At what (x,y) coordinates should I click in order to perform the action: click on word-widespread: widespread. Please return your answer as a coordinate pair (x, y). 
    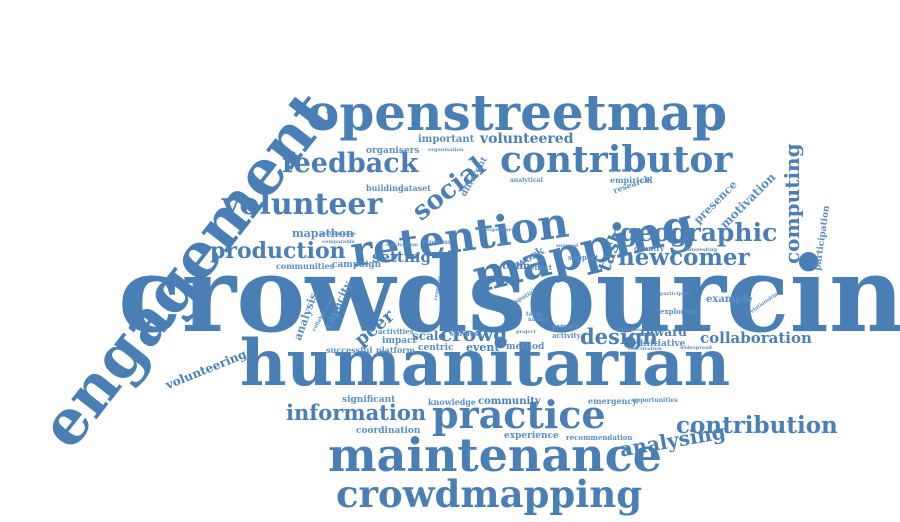
    Looking at the image, I should click on (696, 348).